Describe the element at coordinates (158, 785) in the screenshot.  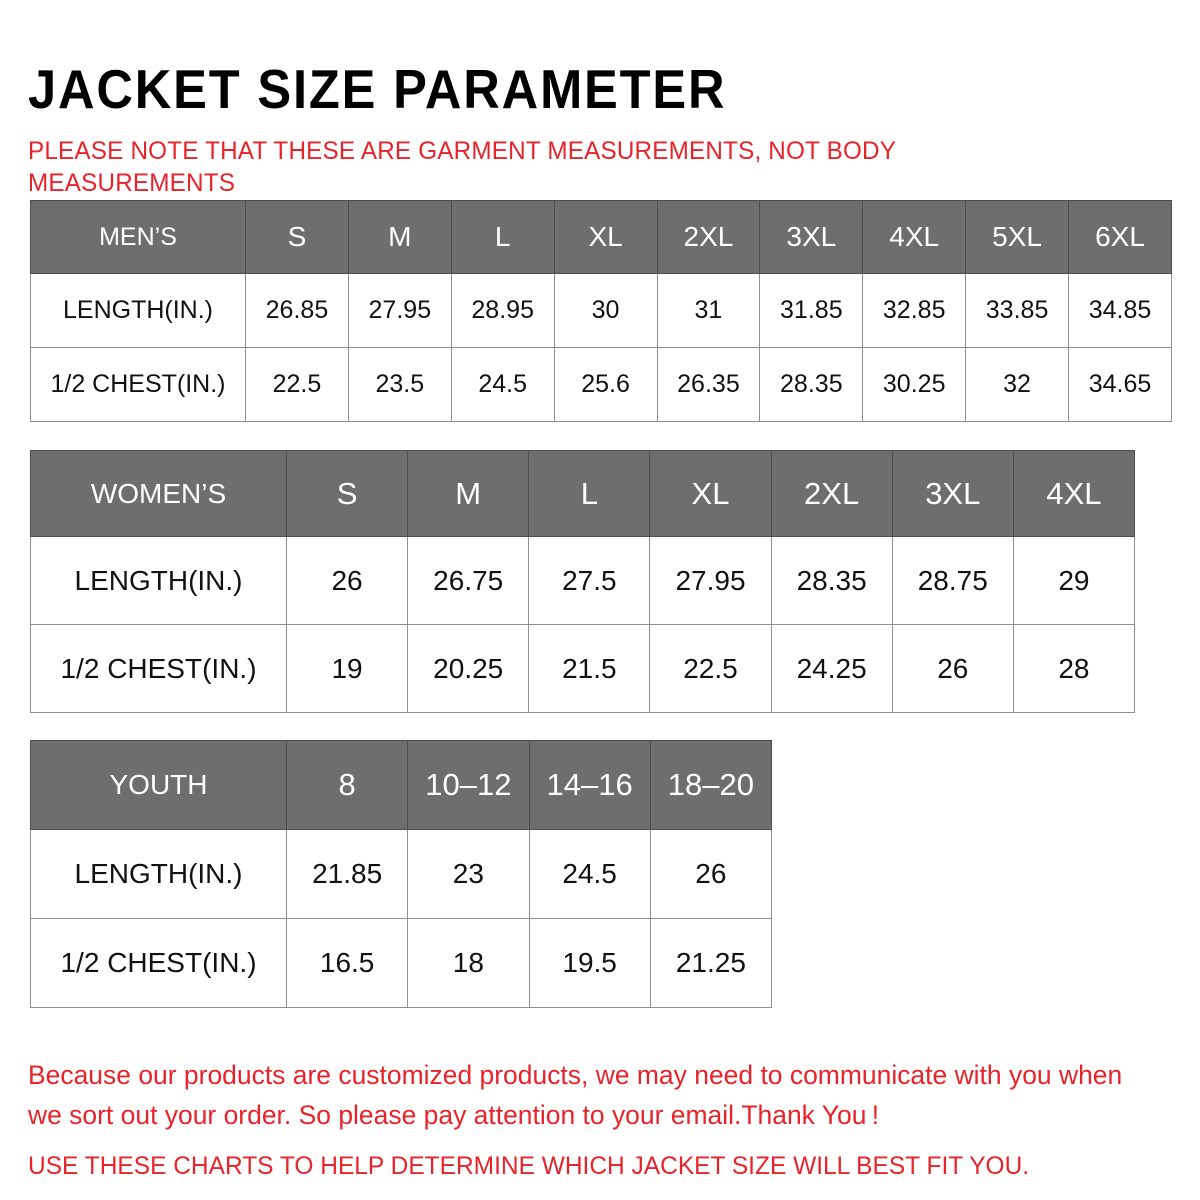
I see `youth-table-title-cell: YOUTH` at that location.